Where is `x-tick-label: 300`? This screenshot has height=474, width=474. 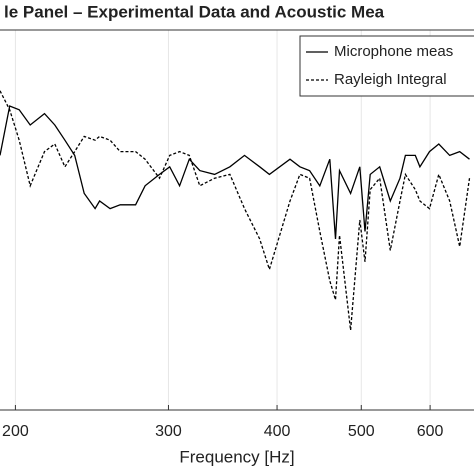
x-tick-label: 300 is located at coordinates (168, 431).